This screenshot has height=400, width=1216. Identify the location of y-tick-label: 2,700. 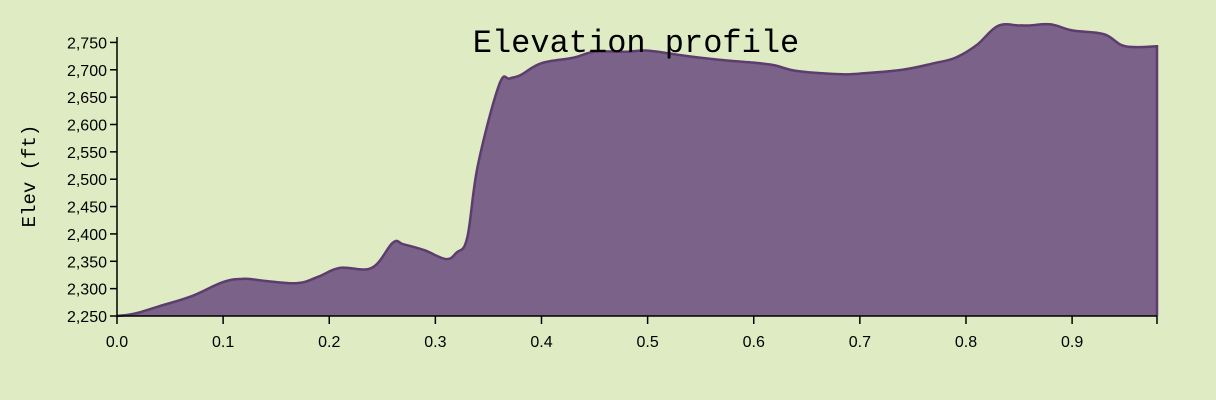
(87, 71).